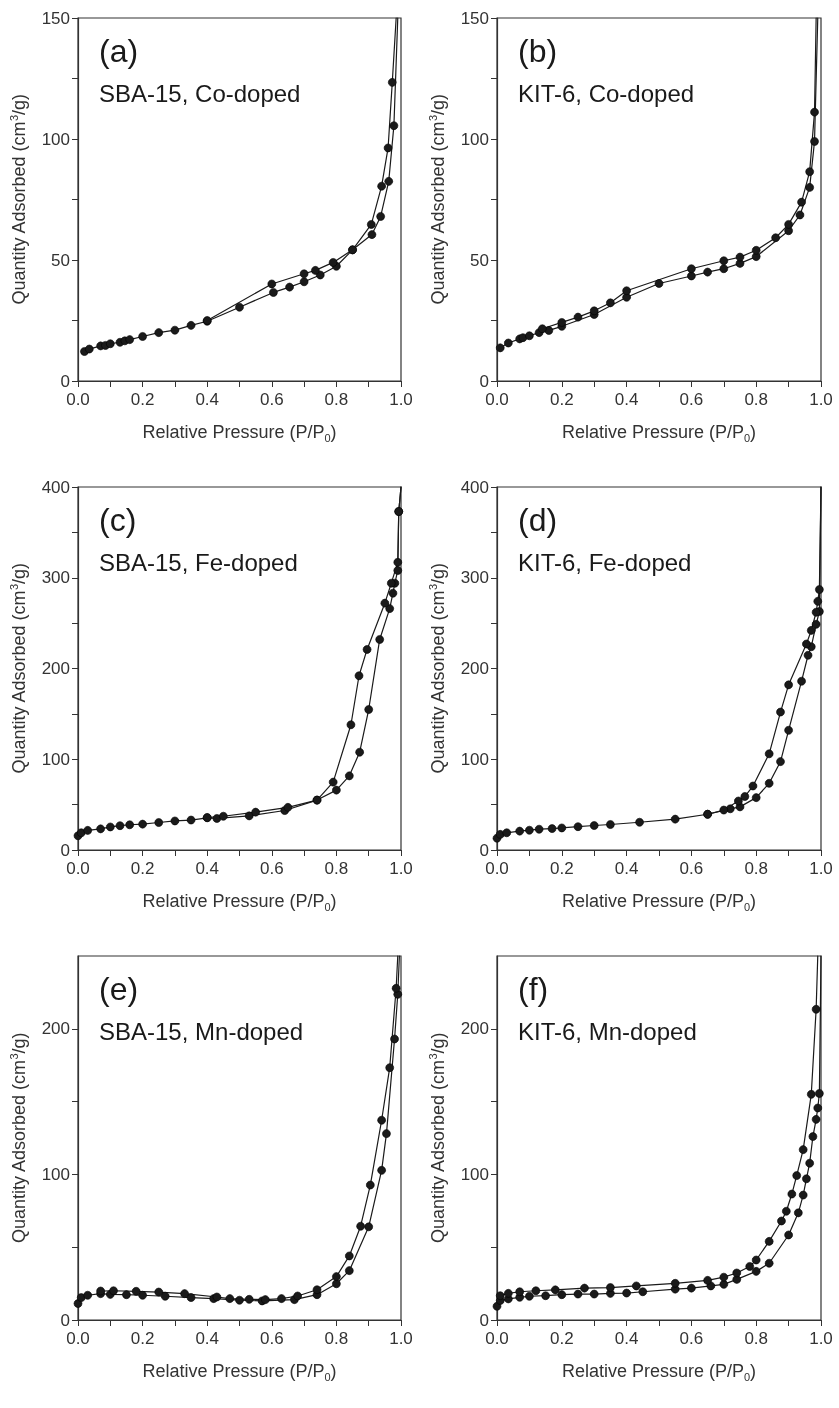 This screenshot has width=839, height=1408. Describe the element at coordinates (119, 989) in the screenshot. I see `text: (e)` at that location.